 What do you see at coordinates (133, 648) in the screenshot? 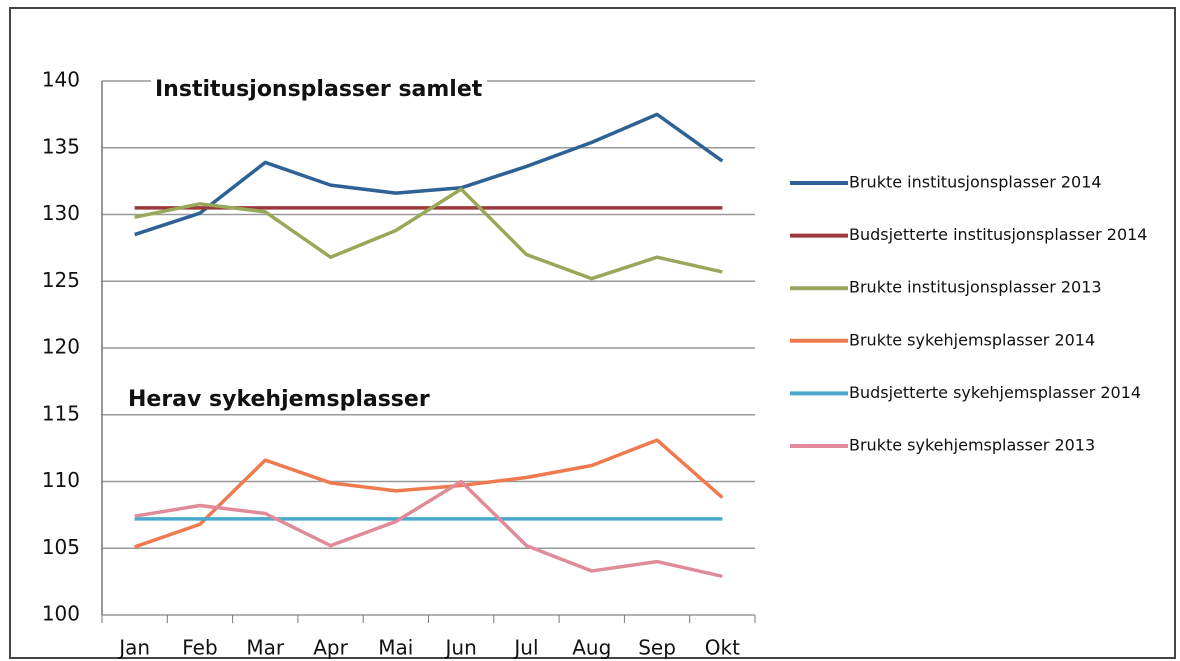
I see `x-tick-label: Jan` at bounding box center [133, 648].